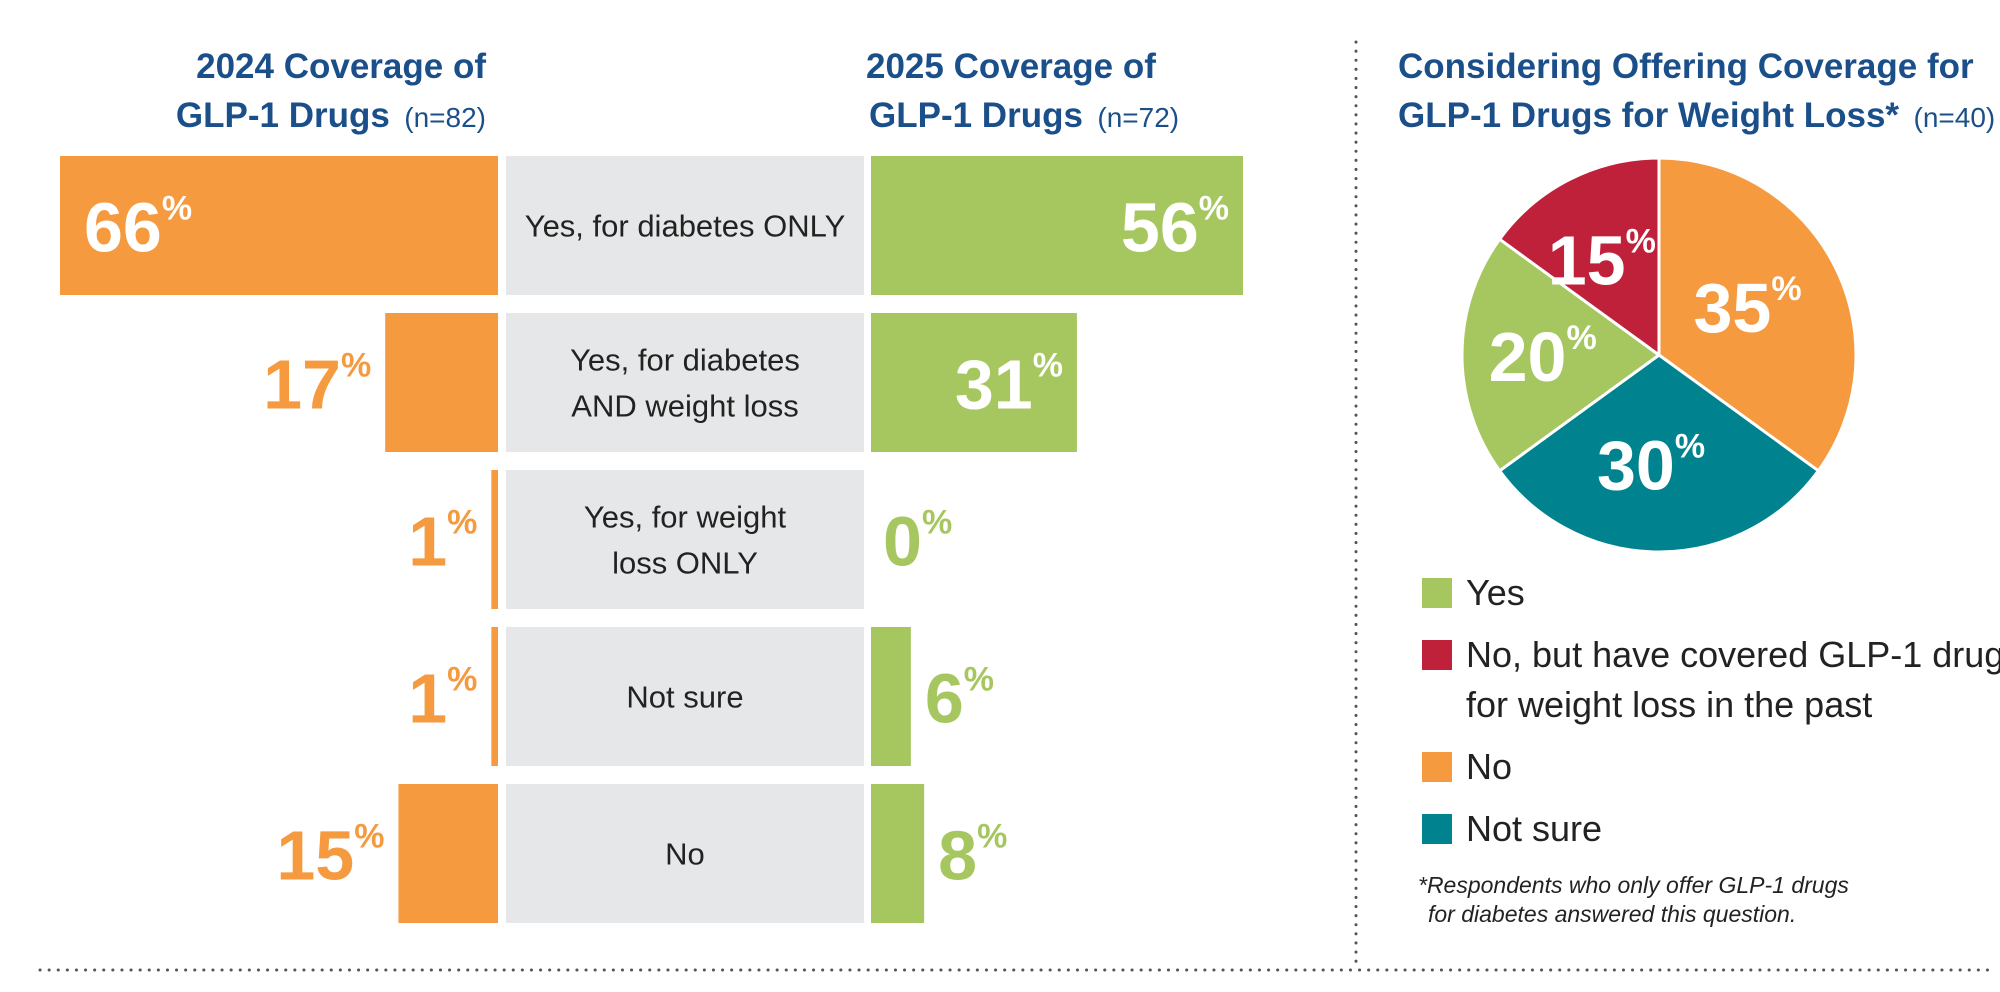 The image size is (2000, 992). I want to click on pie-slice-label-value: 35, so click(1732, 308).